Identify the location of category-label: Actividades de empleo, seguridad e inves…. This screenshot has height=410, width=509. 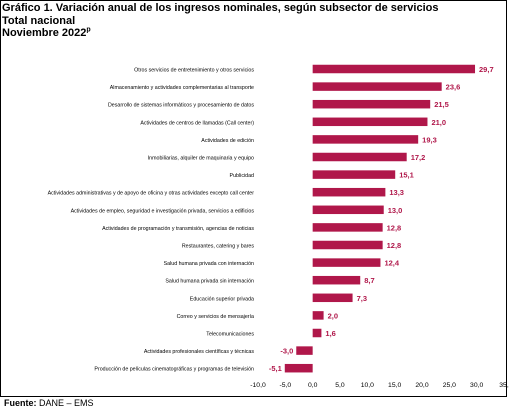
(163, 211).